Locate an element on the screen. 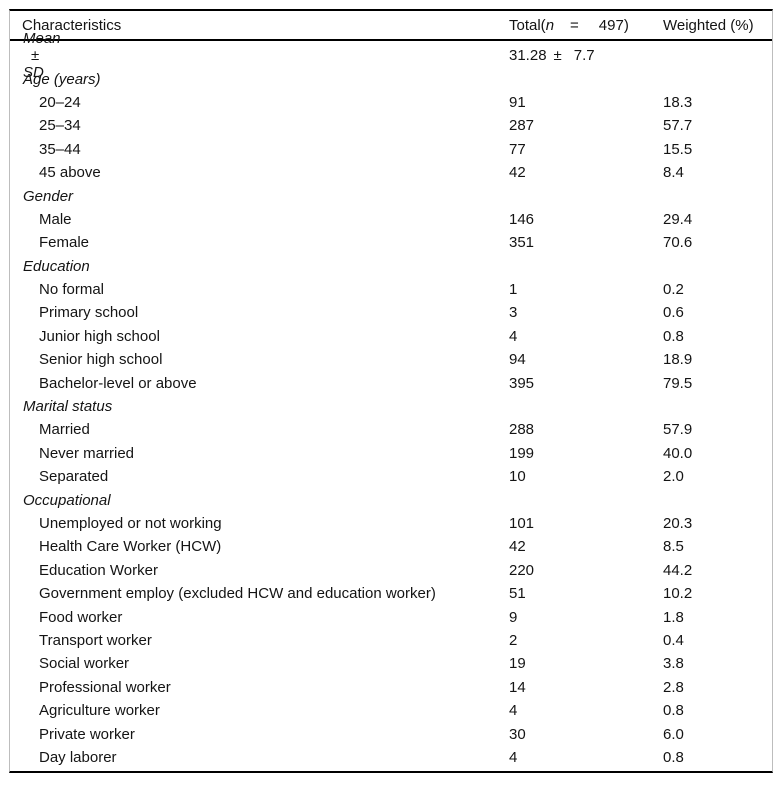 The height and width of the screenshot is (785, 783). row-label: Mean ± SD is located at coordinates (259, 55).